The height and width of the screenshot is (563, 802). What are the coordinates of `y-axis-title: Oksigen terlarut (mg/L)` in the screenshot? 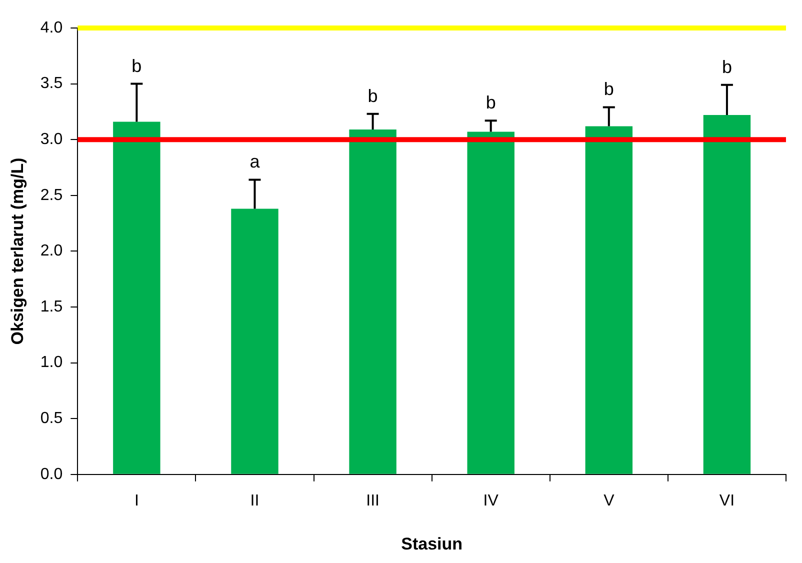 It's located at (17, 251).